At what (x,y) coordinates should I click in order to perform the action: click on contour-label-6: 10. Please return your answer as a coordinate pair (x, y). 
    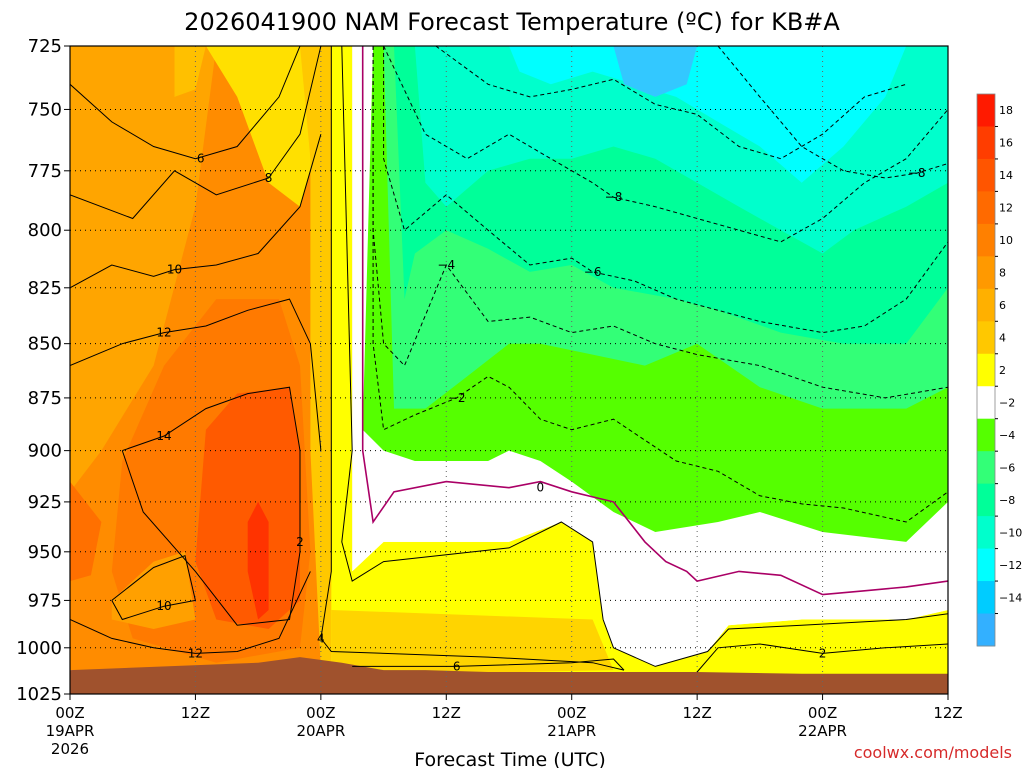
    Looking at the image, I should click on (163, 606).